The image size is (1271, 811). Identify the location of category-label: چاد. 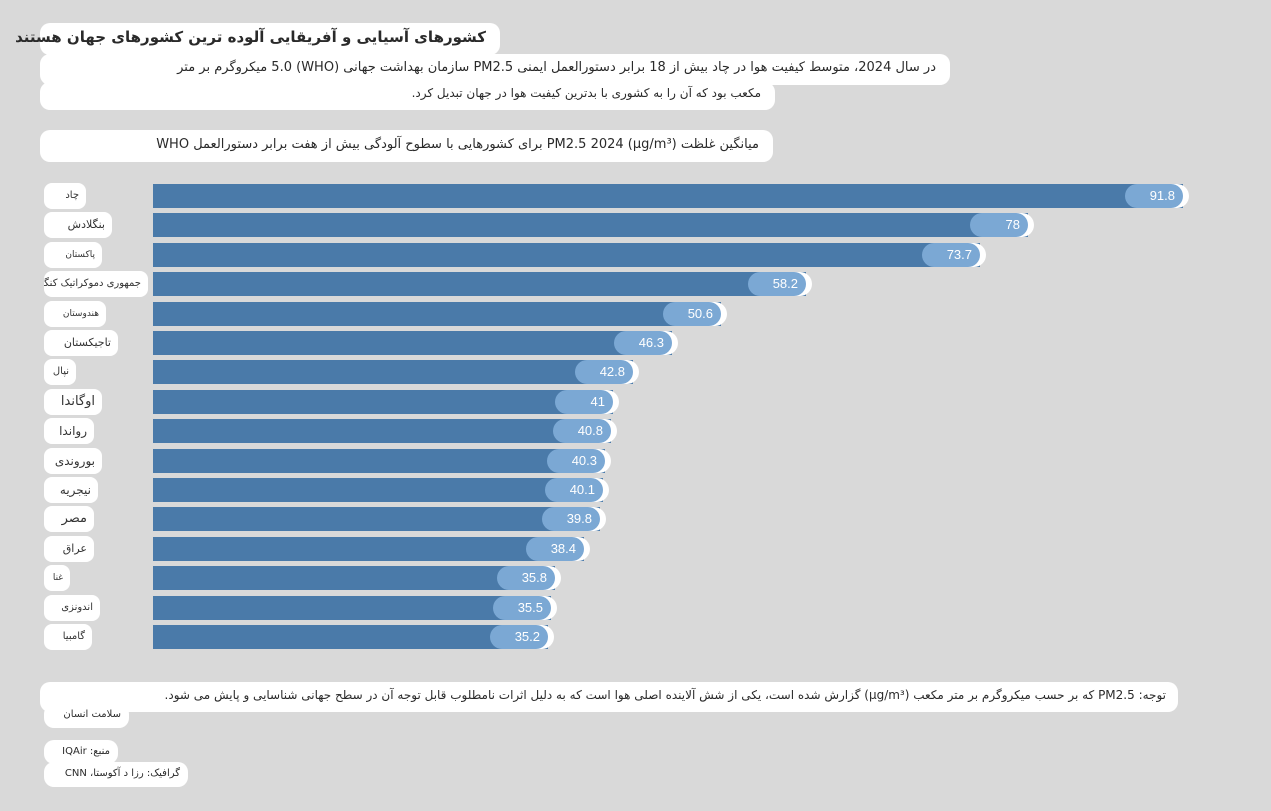
(65, 196).